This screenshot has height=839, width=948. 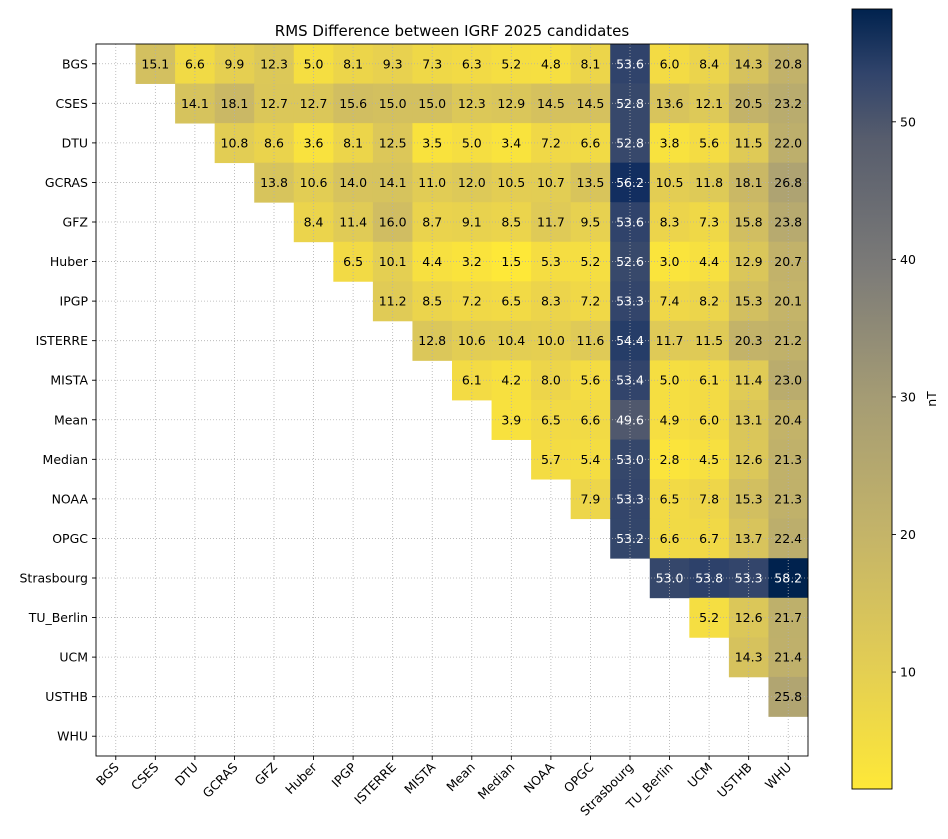 What do you see at coordinates (788, 538) in the screenshot?
I see `cell-value-label: 22.4` at bounding box center [788, 538].